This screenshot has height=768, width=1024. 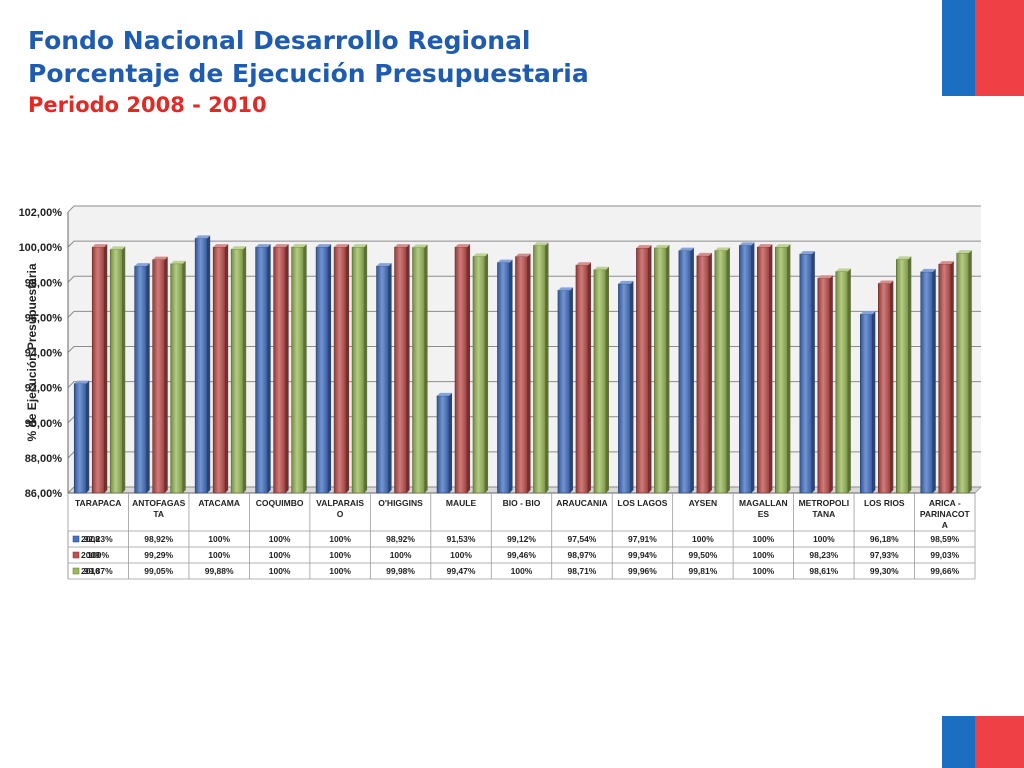 What do you see at coordinates (44, 424) in the screenshot?
I see `y-tick-label: 90,00%` at bounding box center [44, 424].